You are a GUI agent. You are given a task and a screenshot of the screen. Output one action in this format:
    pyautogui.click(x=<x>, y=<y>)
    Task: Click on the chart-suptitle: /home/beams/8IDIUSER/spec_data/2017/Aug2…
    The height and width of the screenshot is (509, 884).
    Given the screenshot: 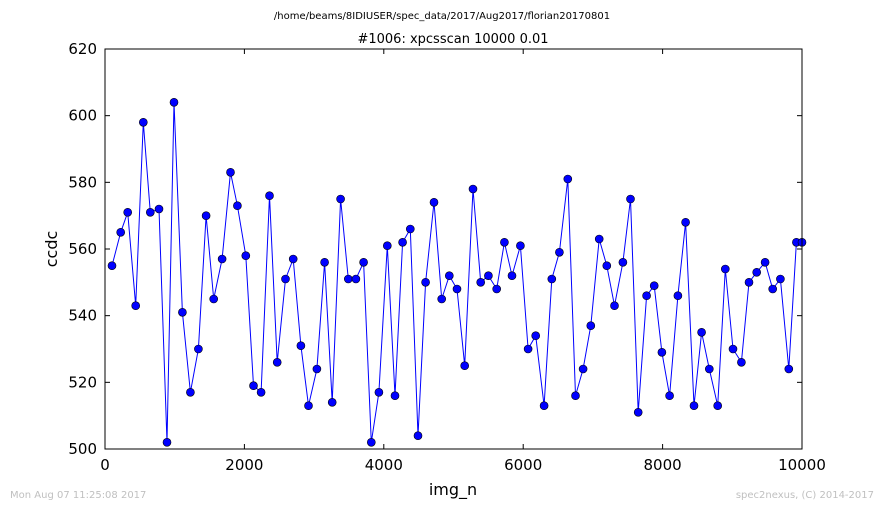 What is the action you would take?
    pyautogui.click(x=442, y=16)
    